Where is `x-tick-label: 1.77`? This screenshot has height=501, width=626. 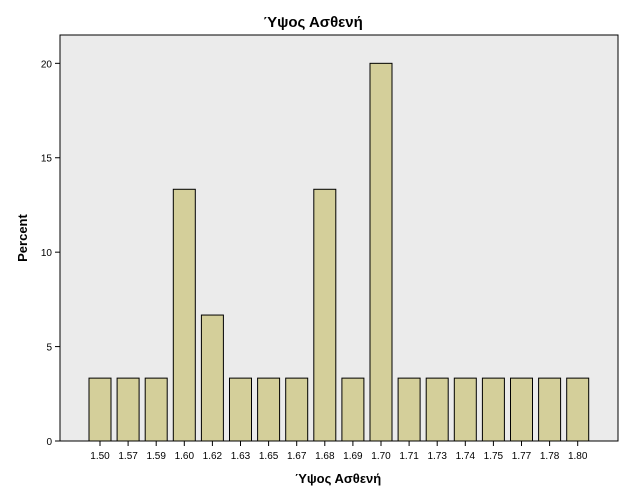 x-tick-label: 1.77 is located at coordinates (522, 456).